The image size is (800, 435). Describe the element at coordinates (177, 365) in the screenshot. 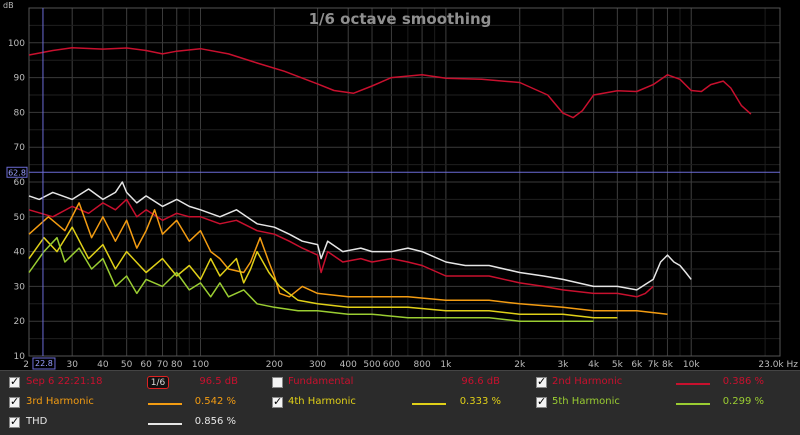

I see `x-tick-label: 80` at that location.